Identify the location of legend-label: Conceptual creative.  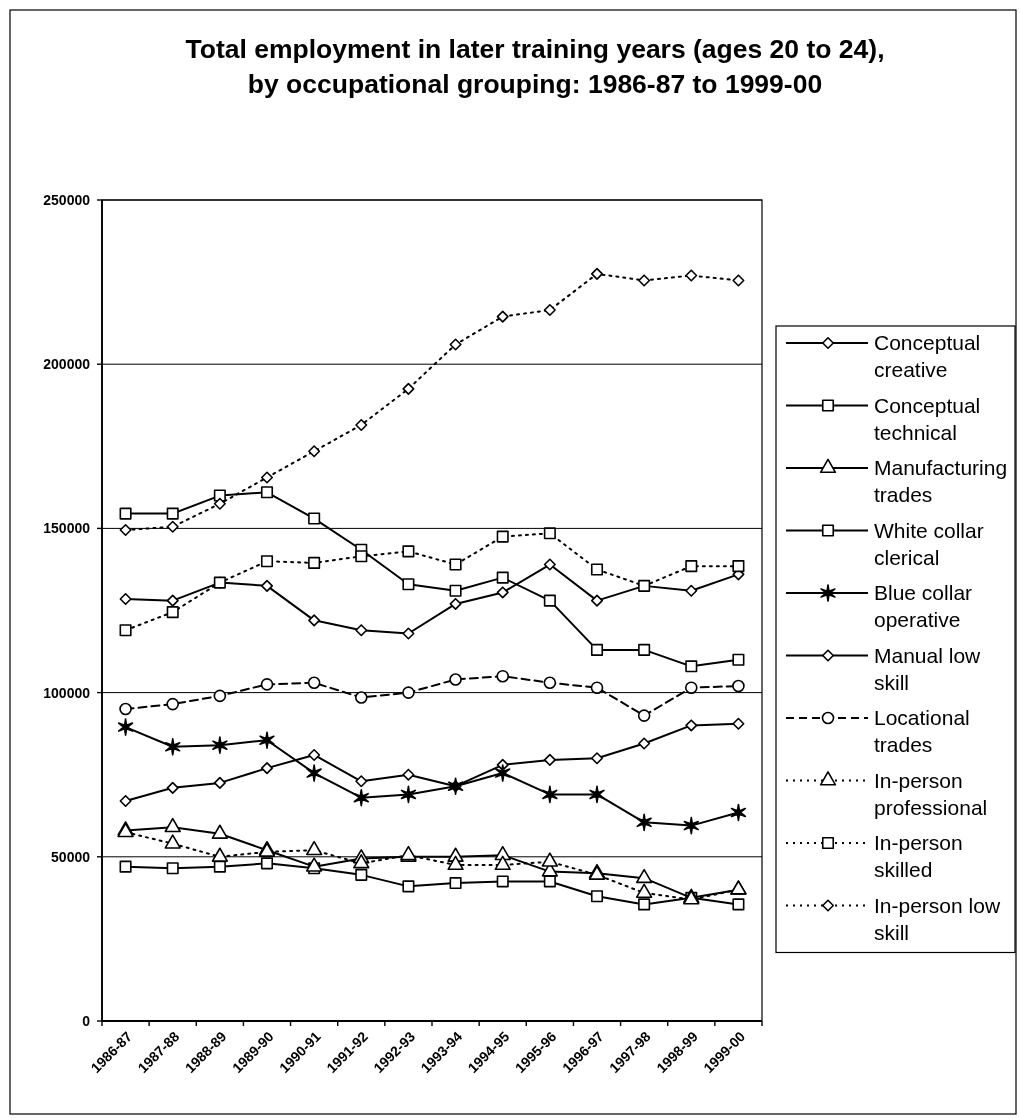
(927, 356).